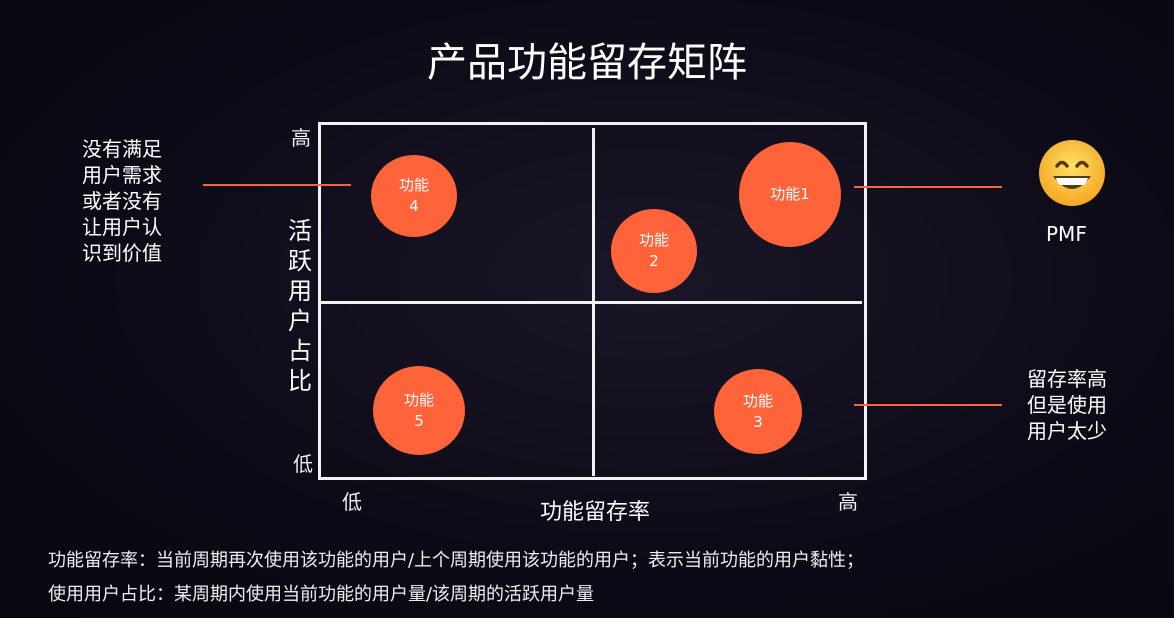 The image size is (1174, 618). I want to click on annotation-line: 留存率高, so click(1067, 379).